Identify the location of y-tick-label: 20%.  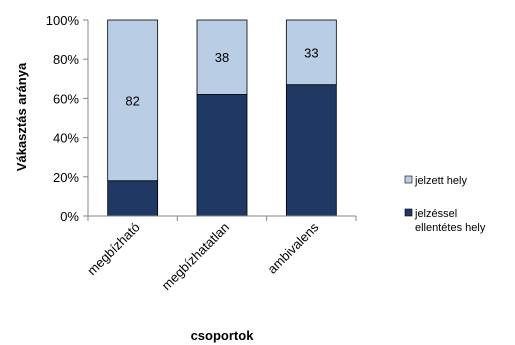
(66, 177).